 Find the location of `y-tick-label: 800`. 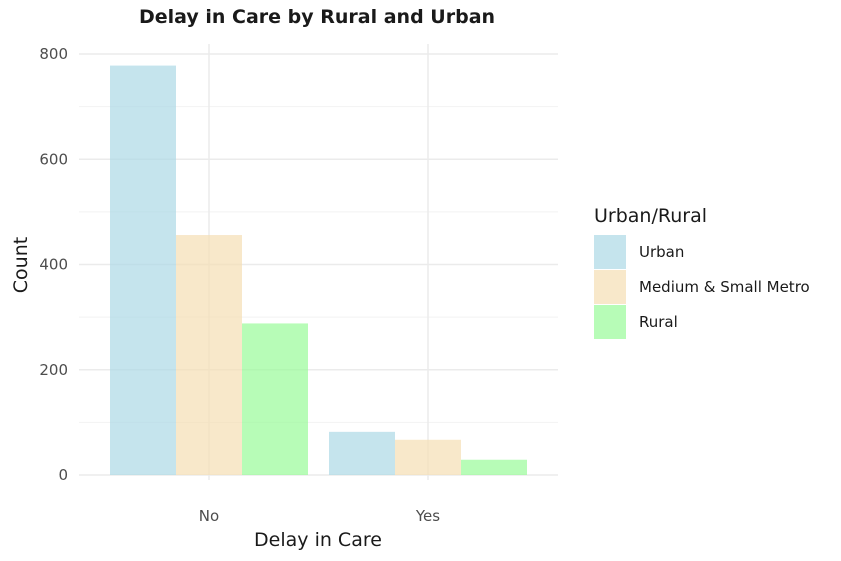

y-tick-label: 800 is located at coordinates (53, 54).